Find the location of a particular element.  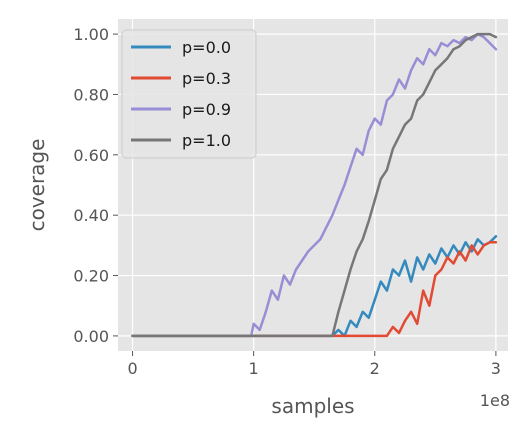

y-tick-label: 0.60 is located at coordinates (91, 155).